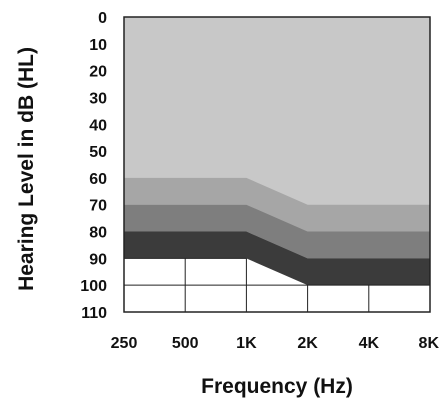 The image size is (444, 401). Describe the element at coordinates (102, 18) in the screenshot. I see `y-tick-label: 0` at that location.